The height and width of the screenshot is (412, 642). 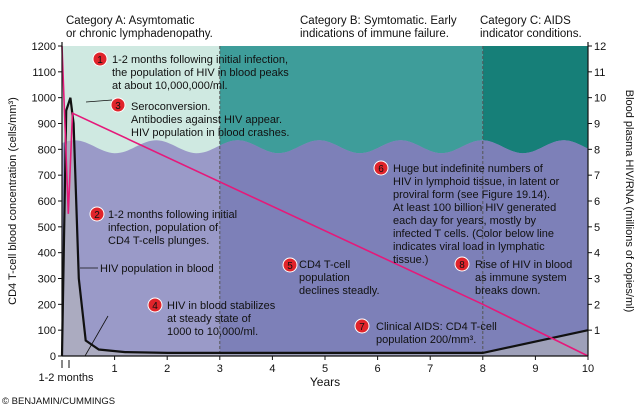 What do you see at coordinates (200, 73) in the screenshot?
I see `annotation-1-text: the population of HIV in blood peaks` at bounding box center [200, 73].